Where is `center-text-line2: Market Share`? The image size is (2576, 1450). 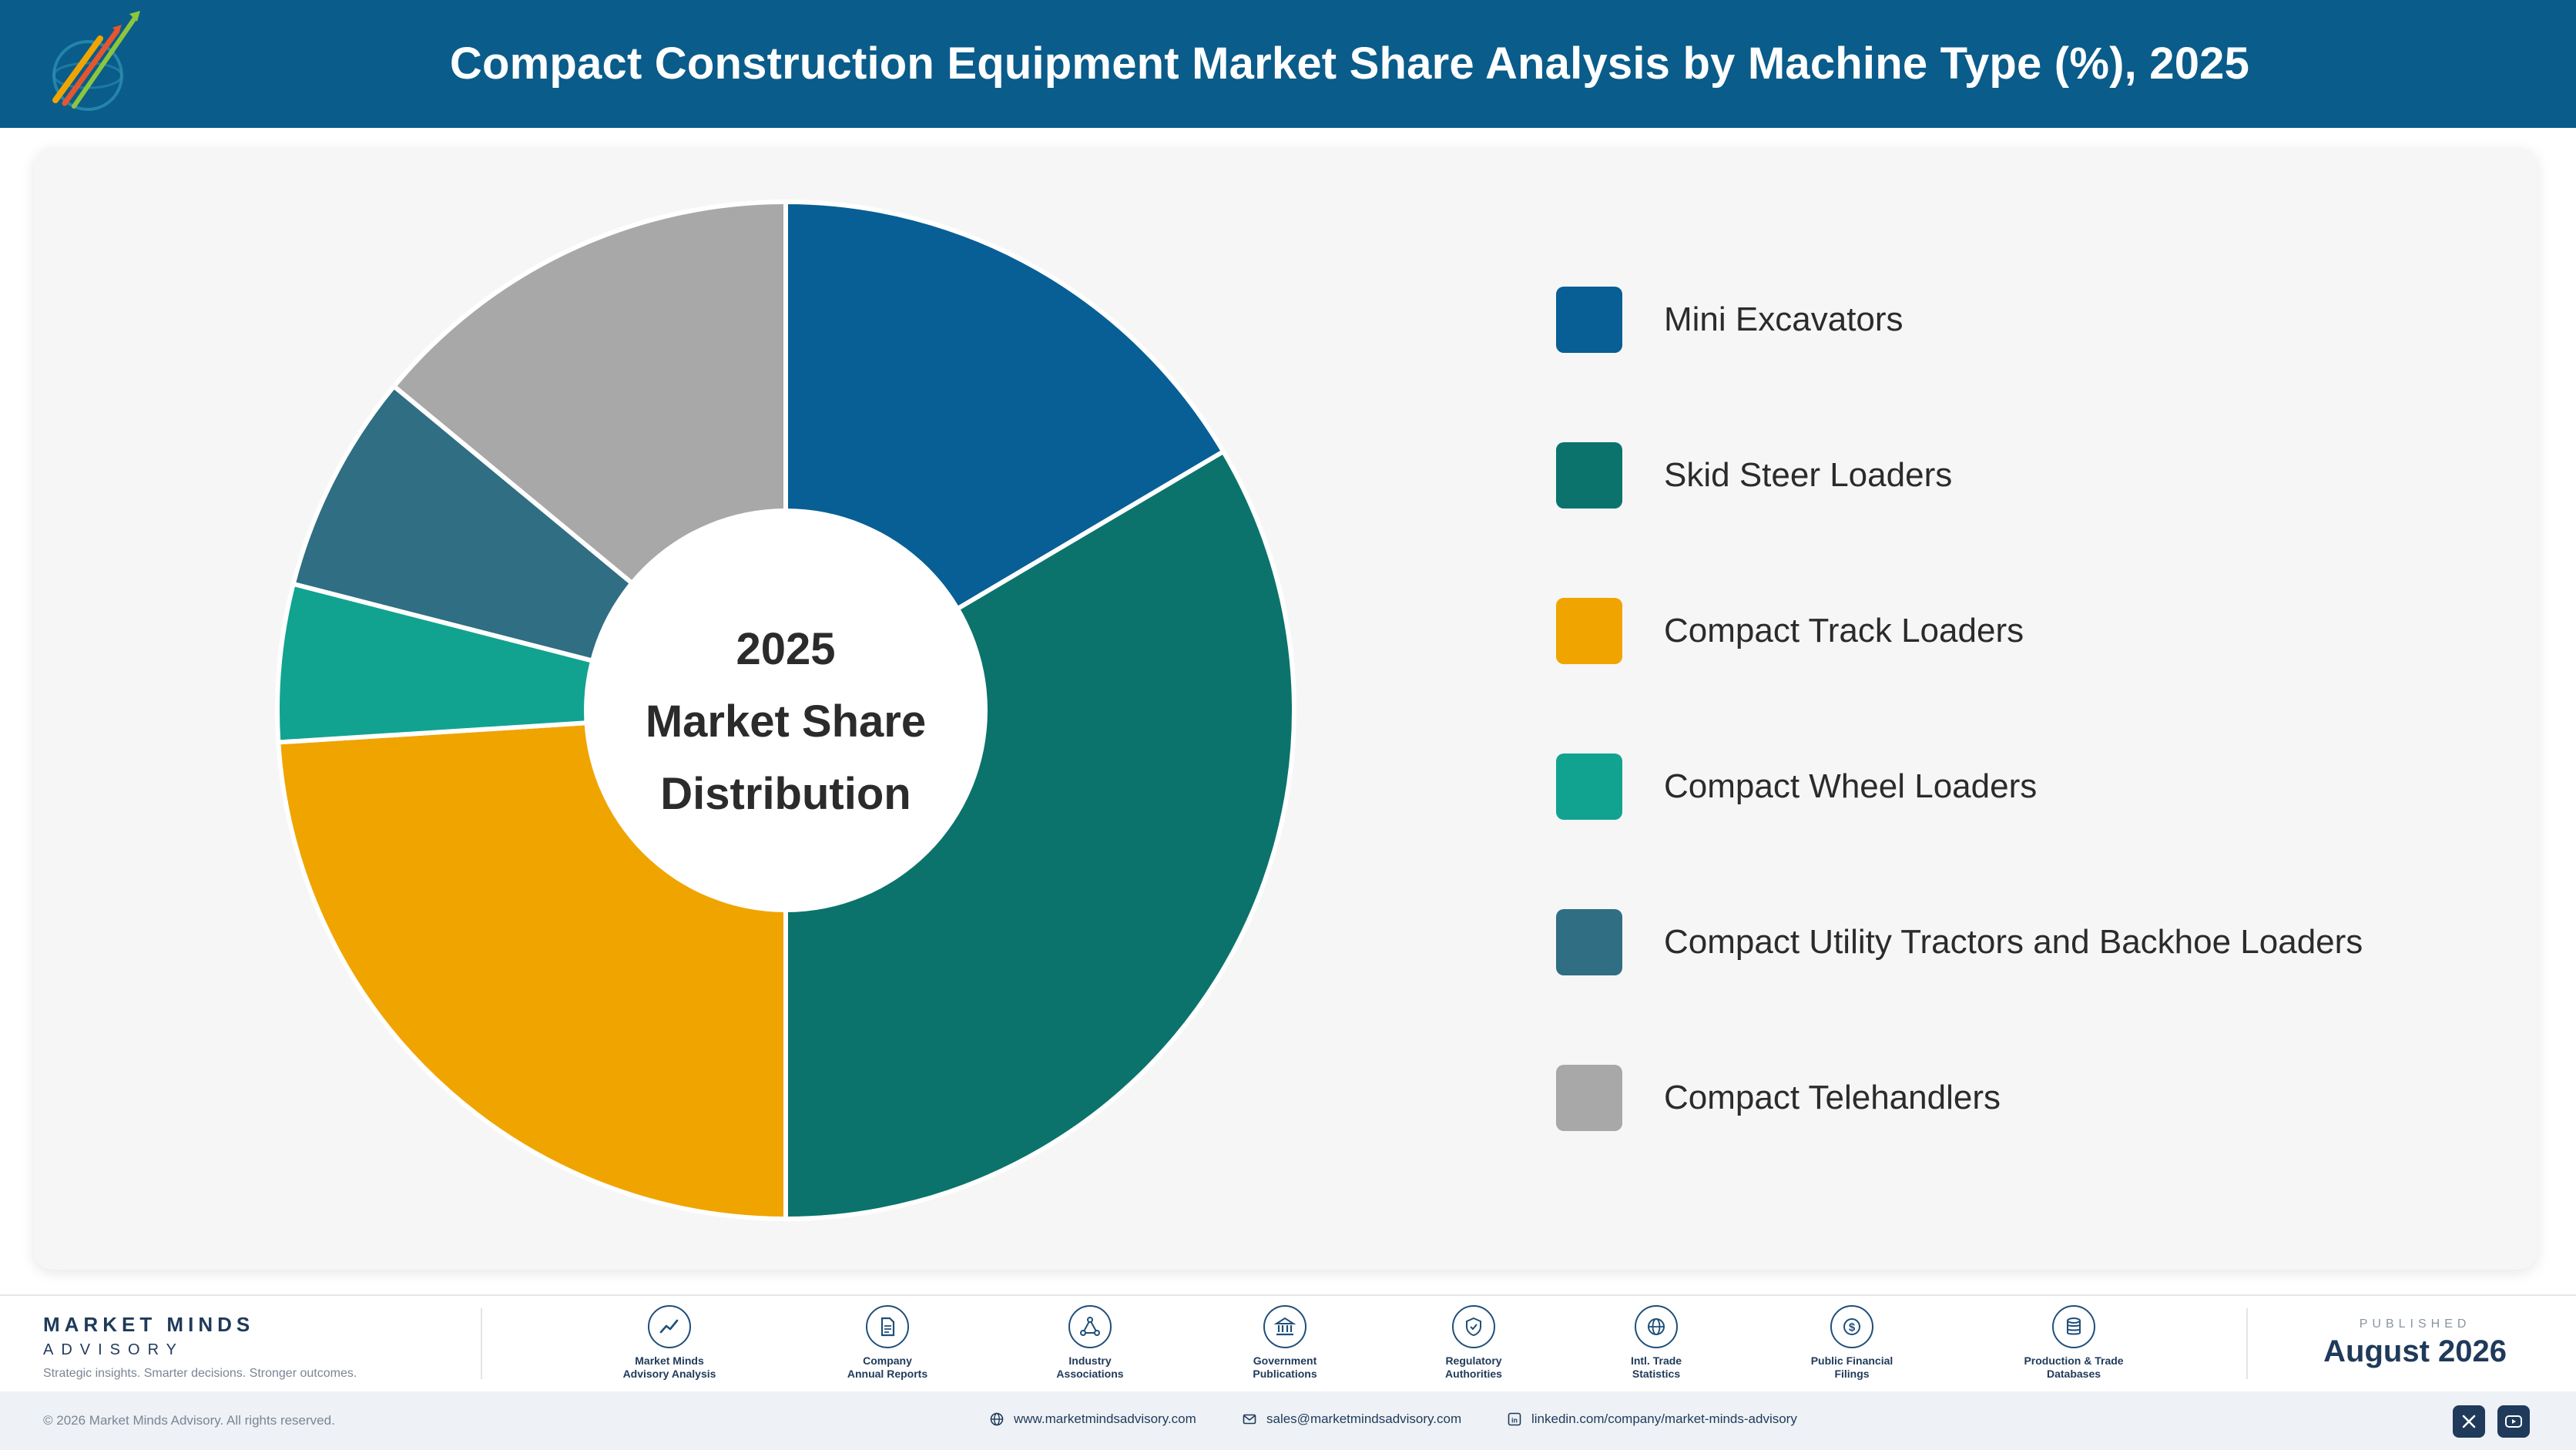
center-text-line2: Market Share is located at coordinates (786, 721).